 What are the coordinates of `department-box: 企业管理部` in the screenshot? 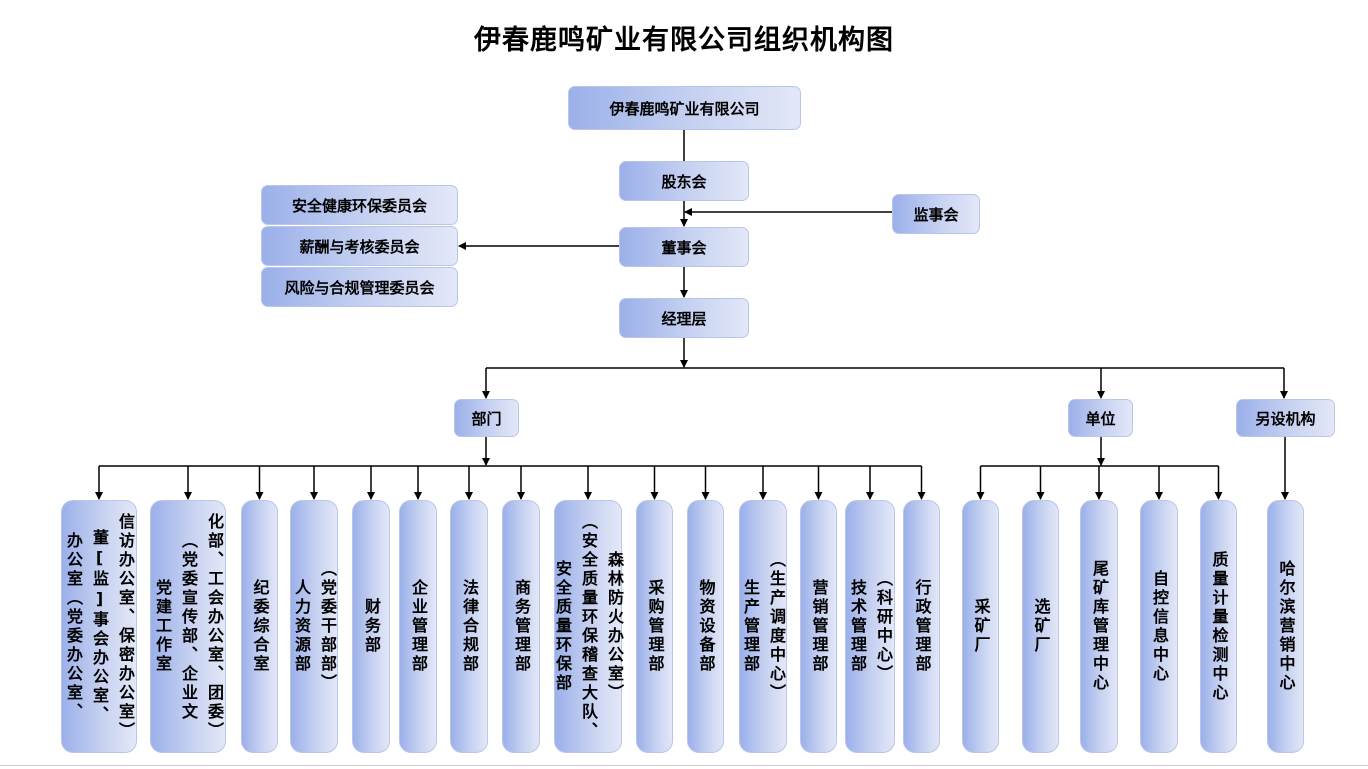 It's located at (418, 626).